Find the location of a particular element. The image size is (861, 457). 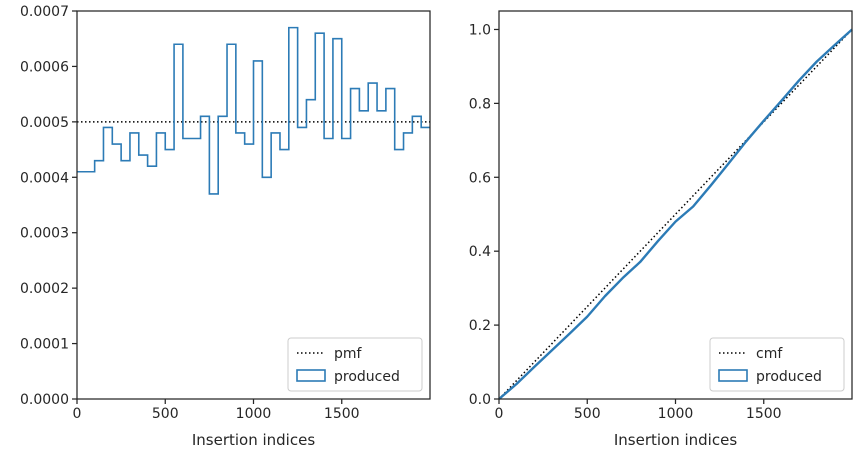

y-tick-label: 0.0 is located at coordinates (480, 400).